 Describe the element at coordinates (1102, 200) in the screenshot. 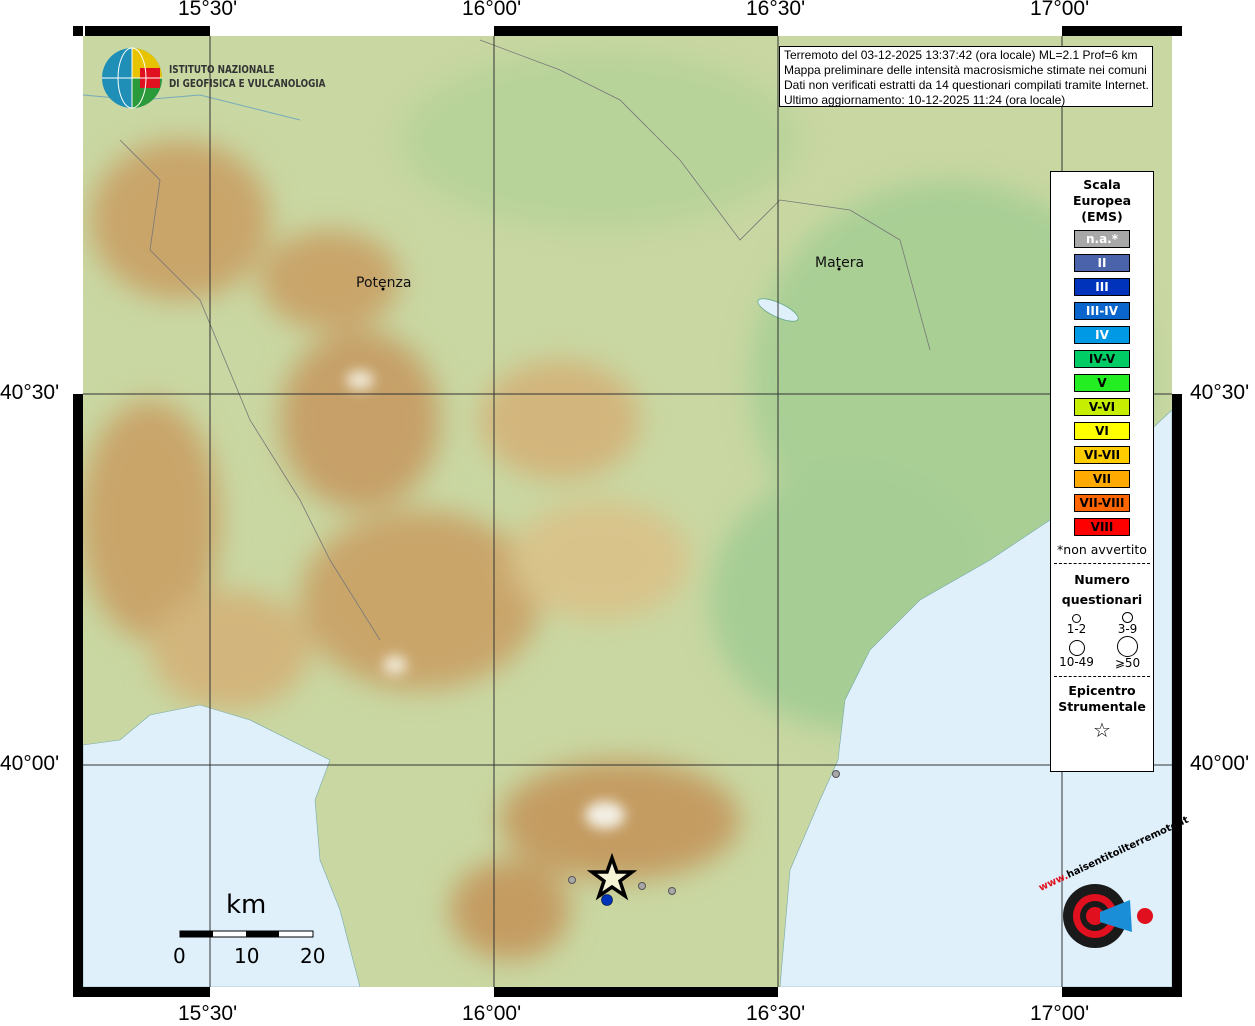

I see `legend-title: Europea` at that location.